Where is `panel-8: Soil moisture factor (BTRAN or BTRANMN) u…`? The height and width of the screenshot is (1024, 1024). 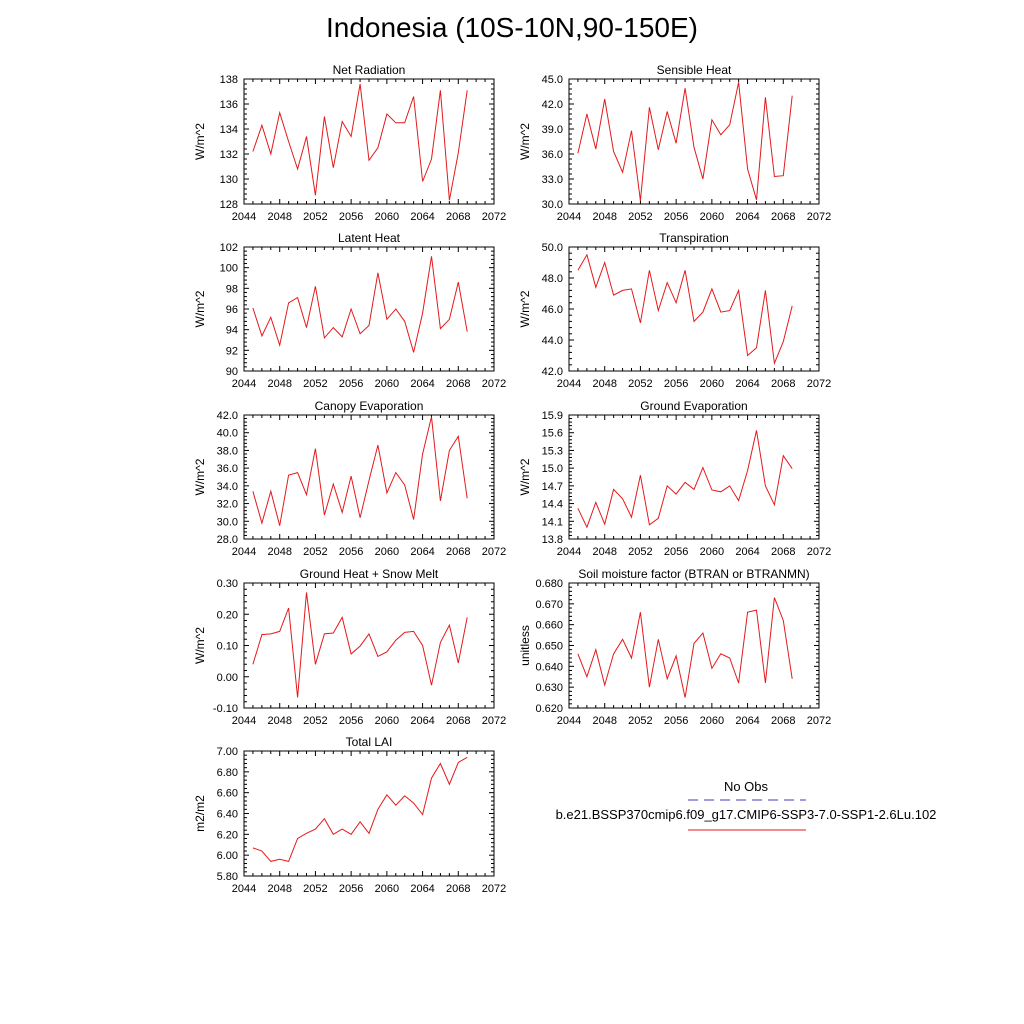 panel-8: Soil moisture factor (BTRAN or BTRANMN) u… is located at coordinates (674, 647).